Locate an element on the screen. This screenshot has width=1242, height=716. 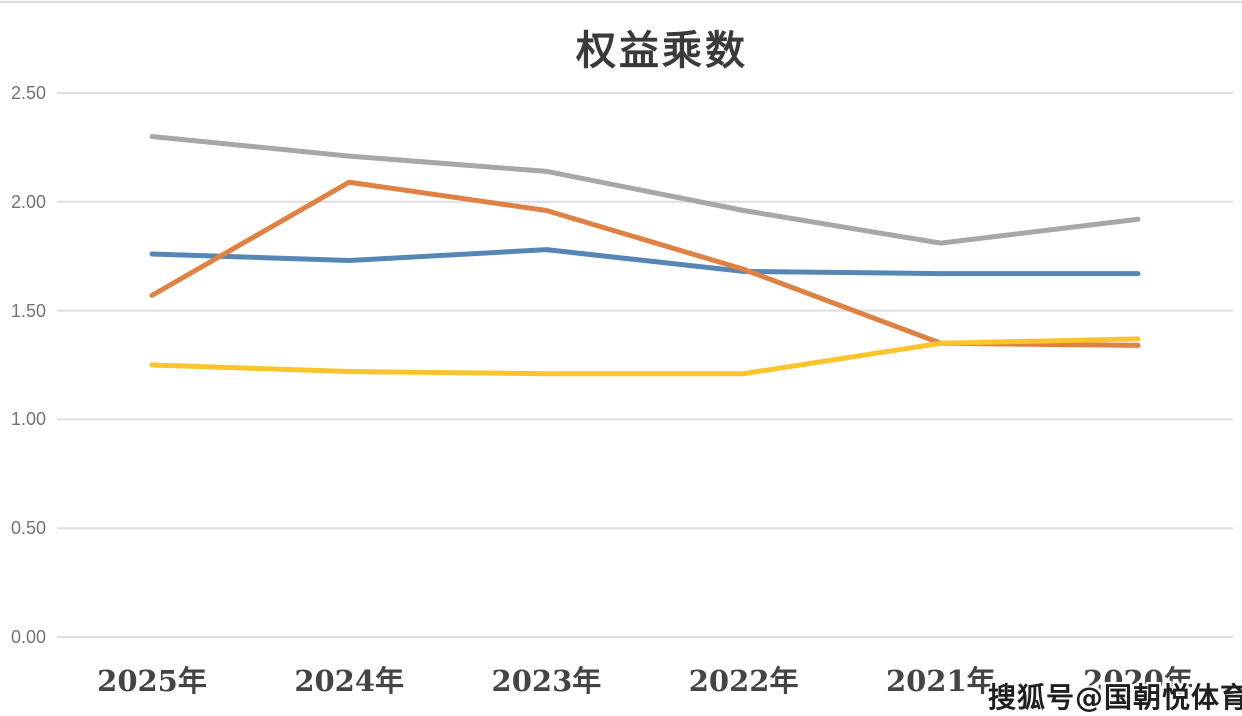
y-axis-tick-label: 2.50 is located at coordinates (28, 93).